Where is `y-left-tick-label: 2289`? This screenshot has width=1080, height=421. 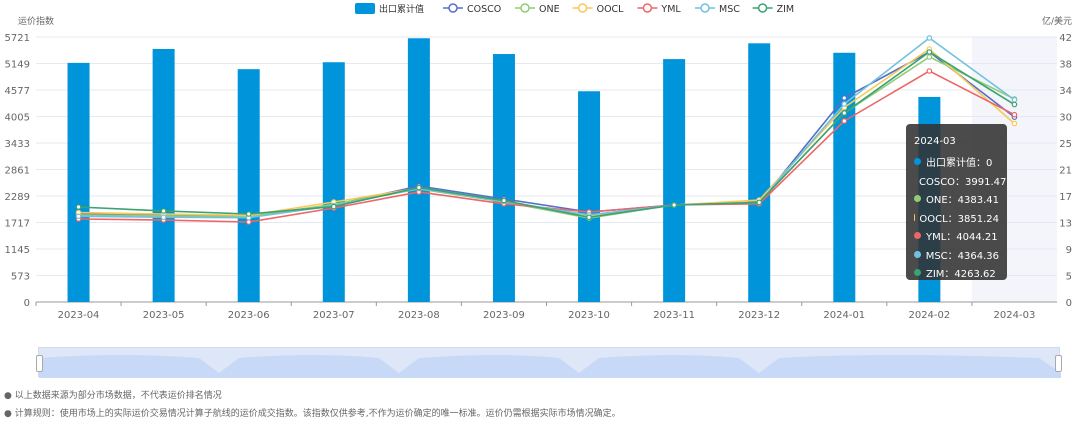
y-left-tick-label: 2289 is located at coordinates (17, 197).